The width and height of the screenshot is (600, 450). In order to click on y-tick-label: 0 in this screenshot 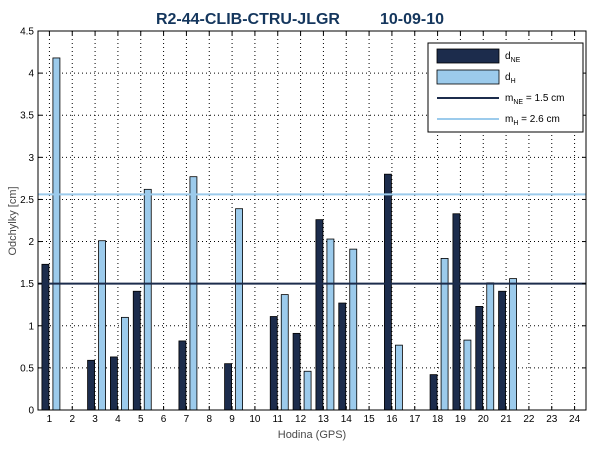, I will do `click(31, 411)`.